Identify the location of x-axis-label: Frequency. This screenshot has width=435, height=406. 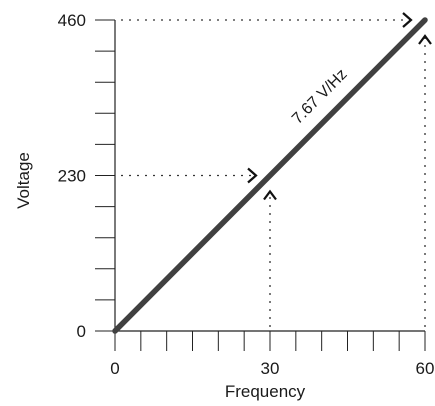
(265, 391).